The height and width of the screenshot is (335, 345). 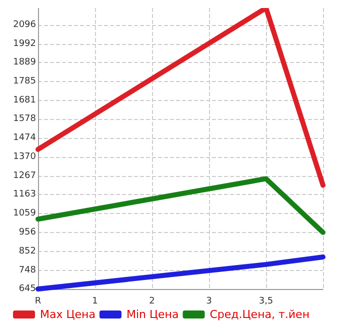 What do you see at coordinates (27, 270) in the screenshot?
I see `y-tick-label: 748` at bounding box center [27, 270].